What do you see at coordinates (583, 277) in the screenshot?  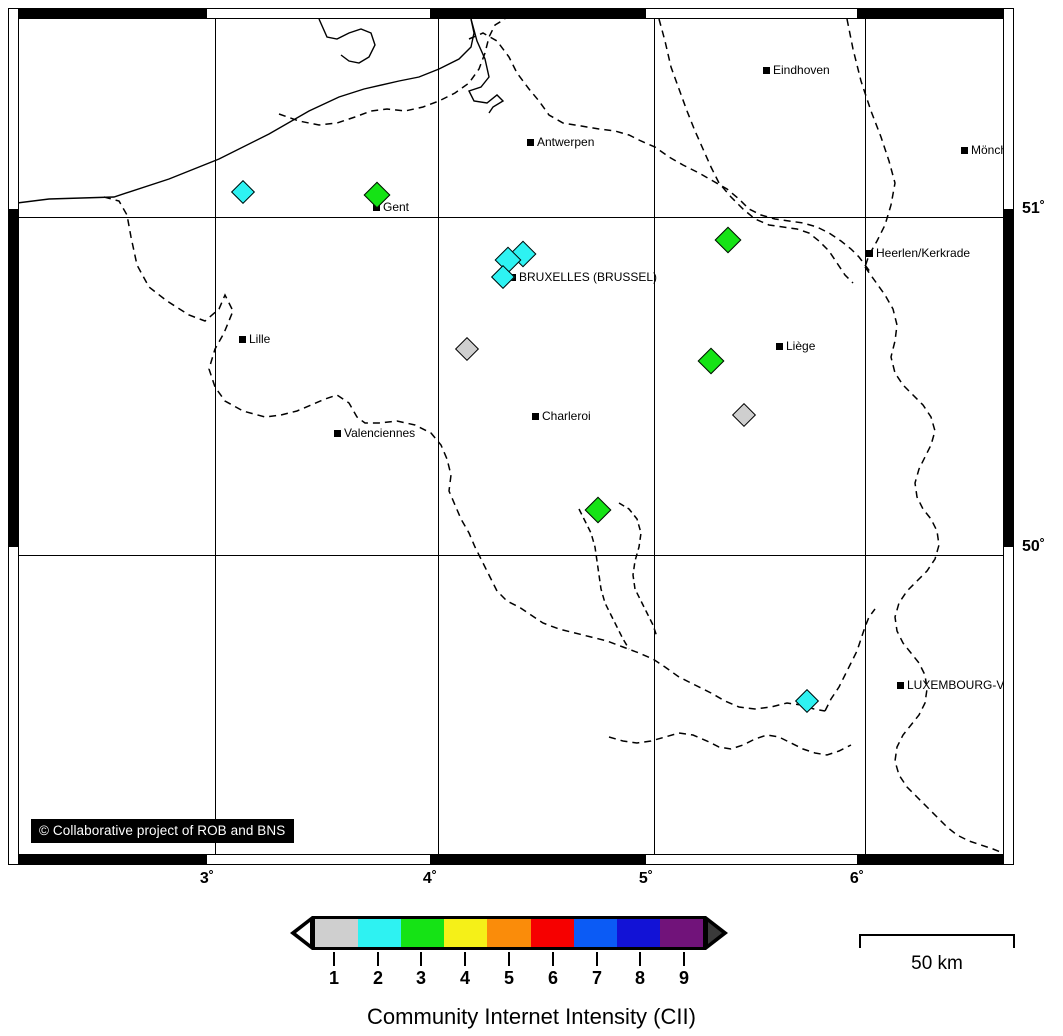 I see `city-bruxelles: BRUXELLES (BRUSSEL)` at bounding box center [583, 277].